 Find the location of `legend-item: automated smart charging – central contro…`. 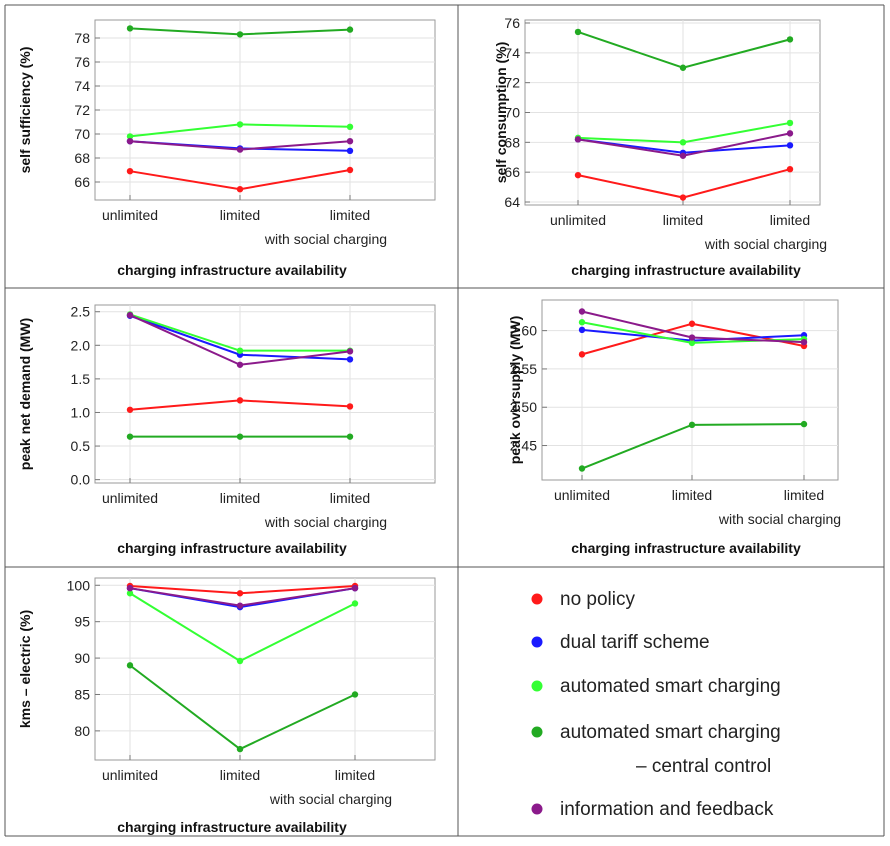

legend-item: automated smart charging – central contro… is located at coordinates (656, 749).